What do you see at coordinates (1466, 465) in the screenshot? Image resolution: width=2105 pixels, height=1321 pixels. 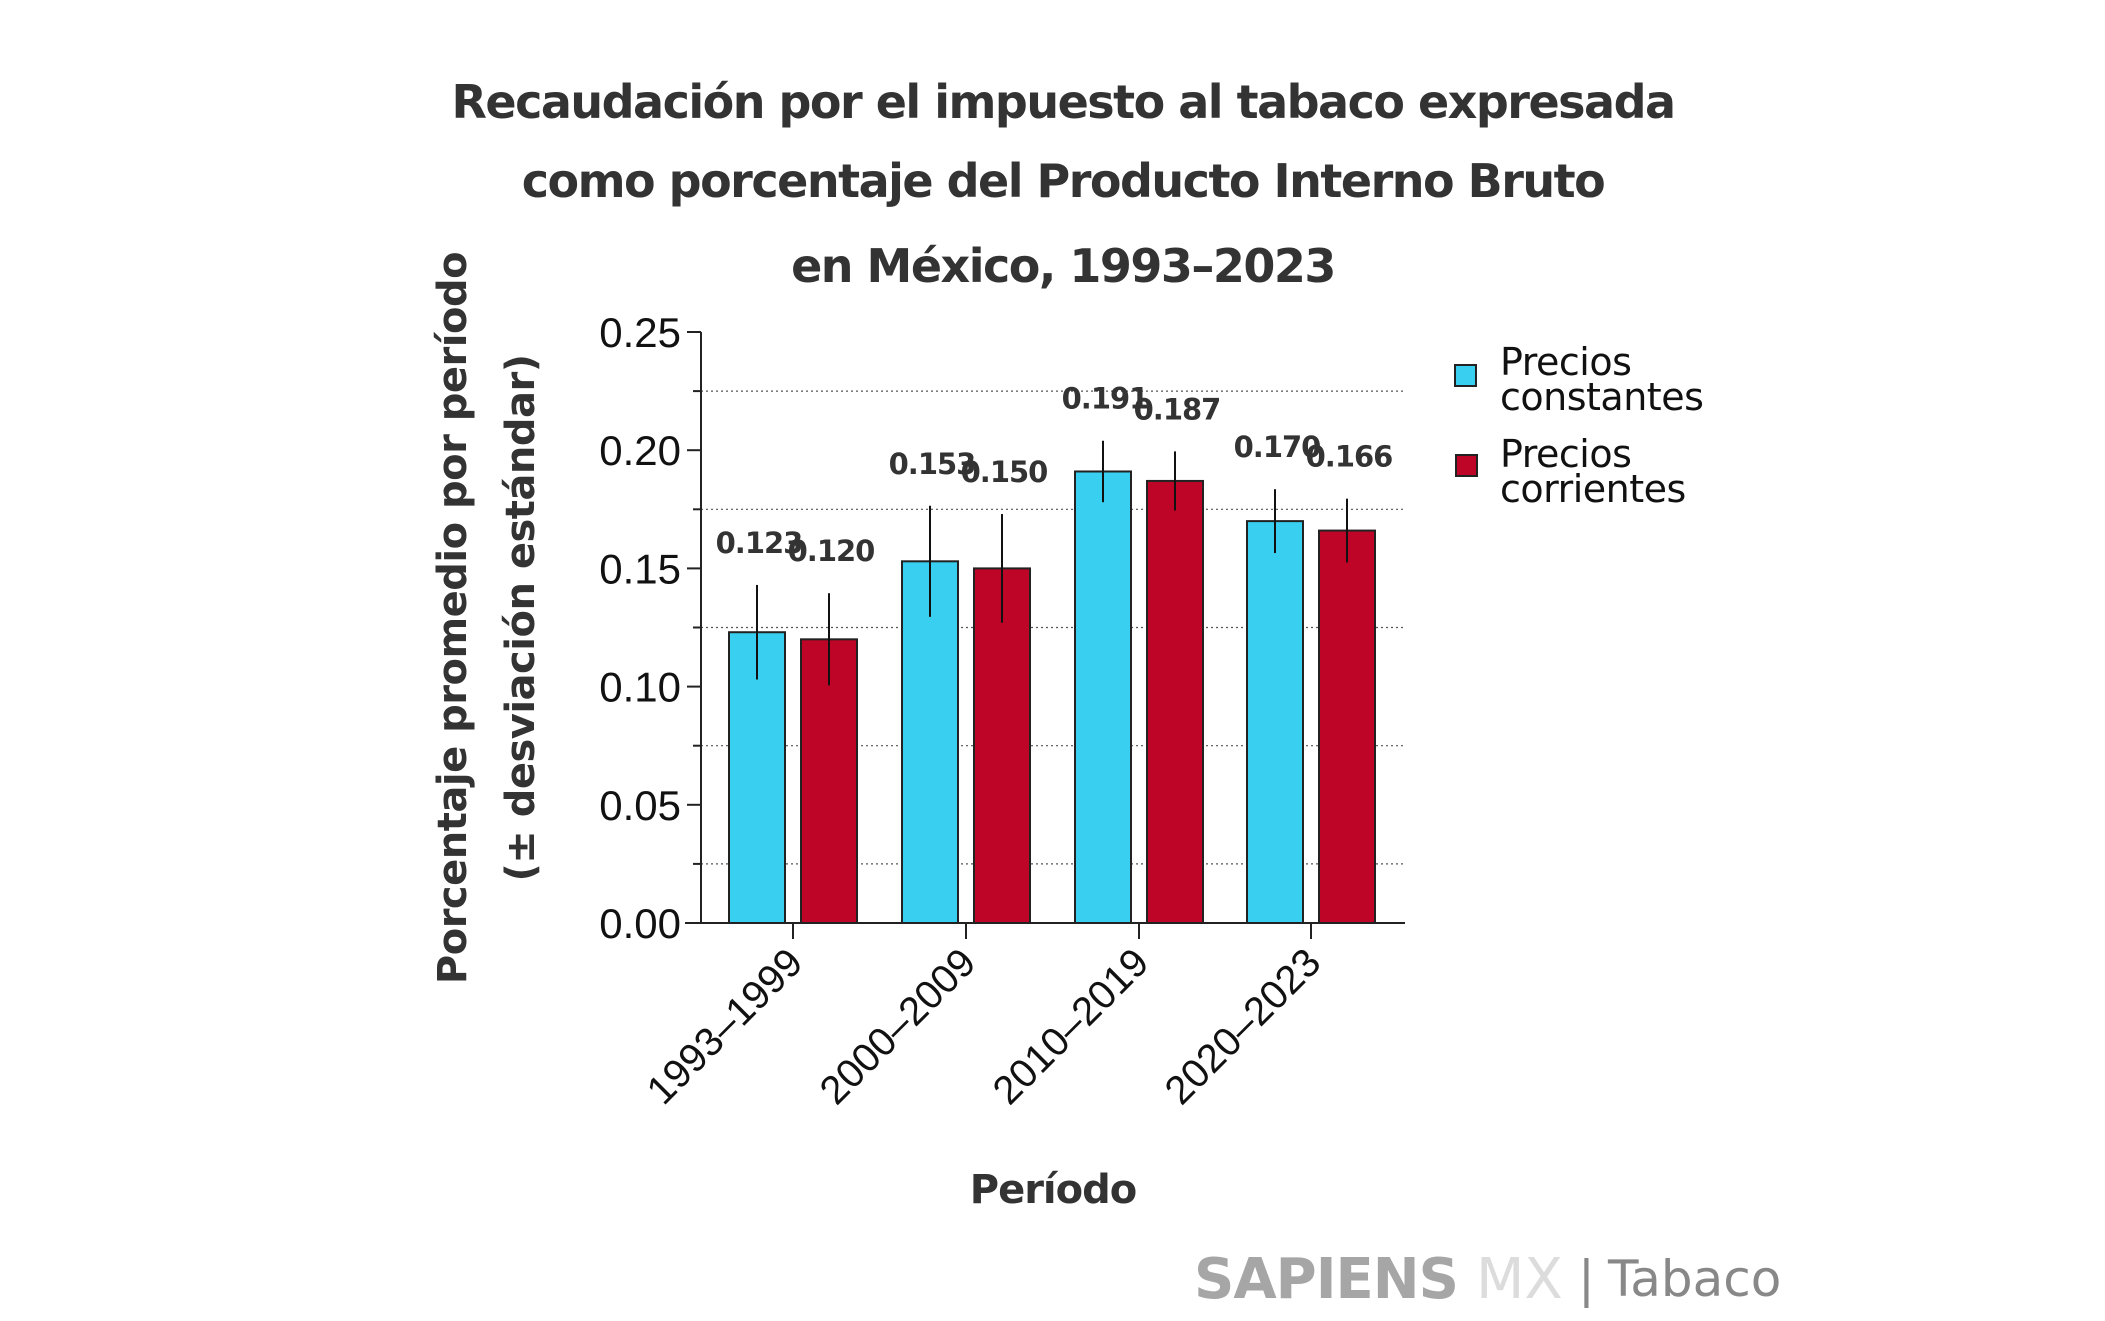 I see `legend-swatch-precios-corrientes` at bounding box center [1466, 465].